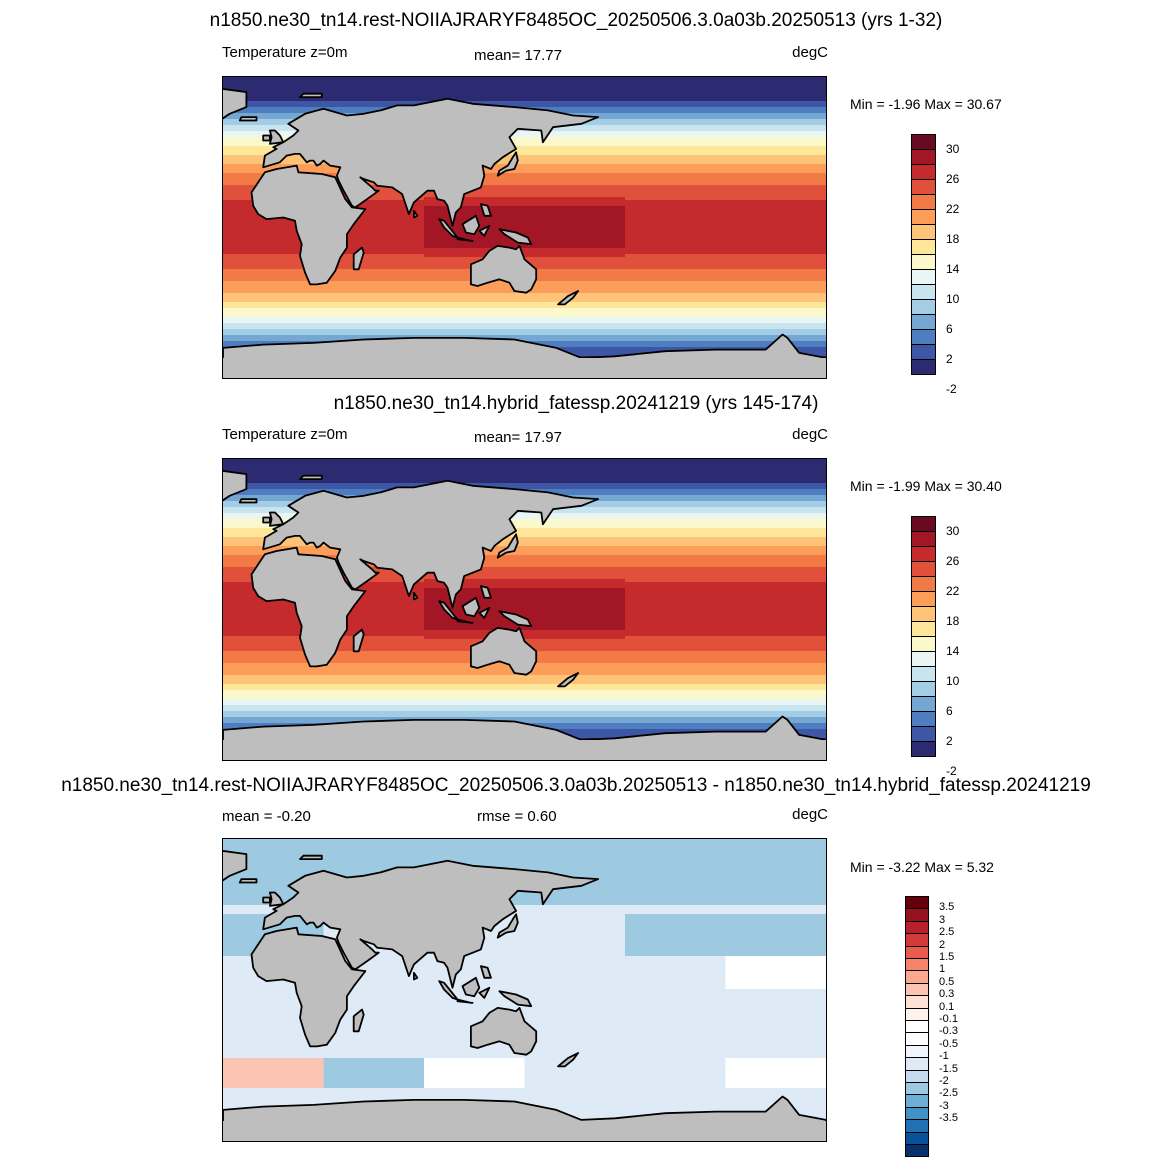 This screenshot has height=1157, width=1152. What do you see at coordinates (948, 1031) in the screenshot?
I see `colorbar-tick-label: -0.3` at bounding box center [948, 1031].